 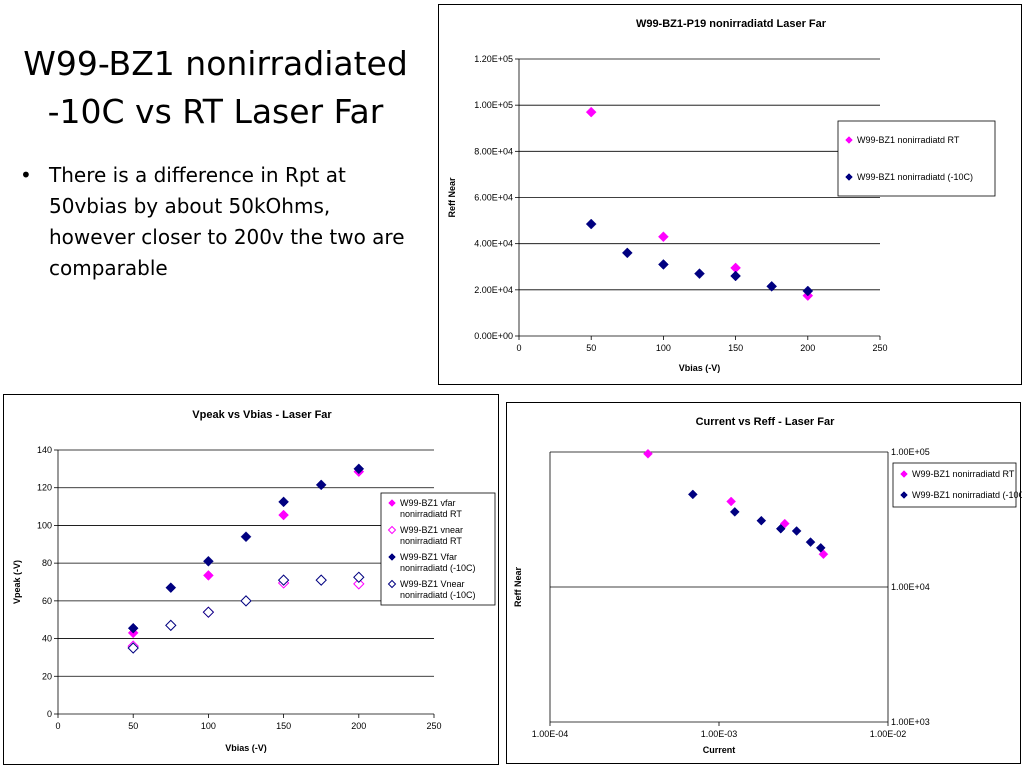 What do you see at coordinates (731, 24) in the screenshot?
I see `chart-title: W99-BZ1-P19 nonirradiatd Laser Far` at bounding box center [731, 24].